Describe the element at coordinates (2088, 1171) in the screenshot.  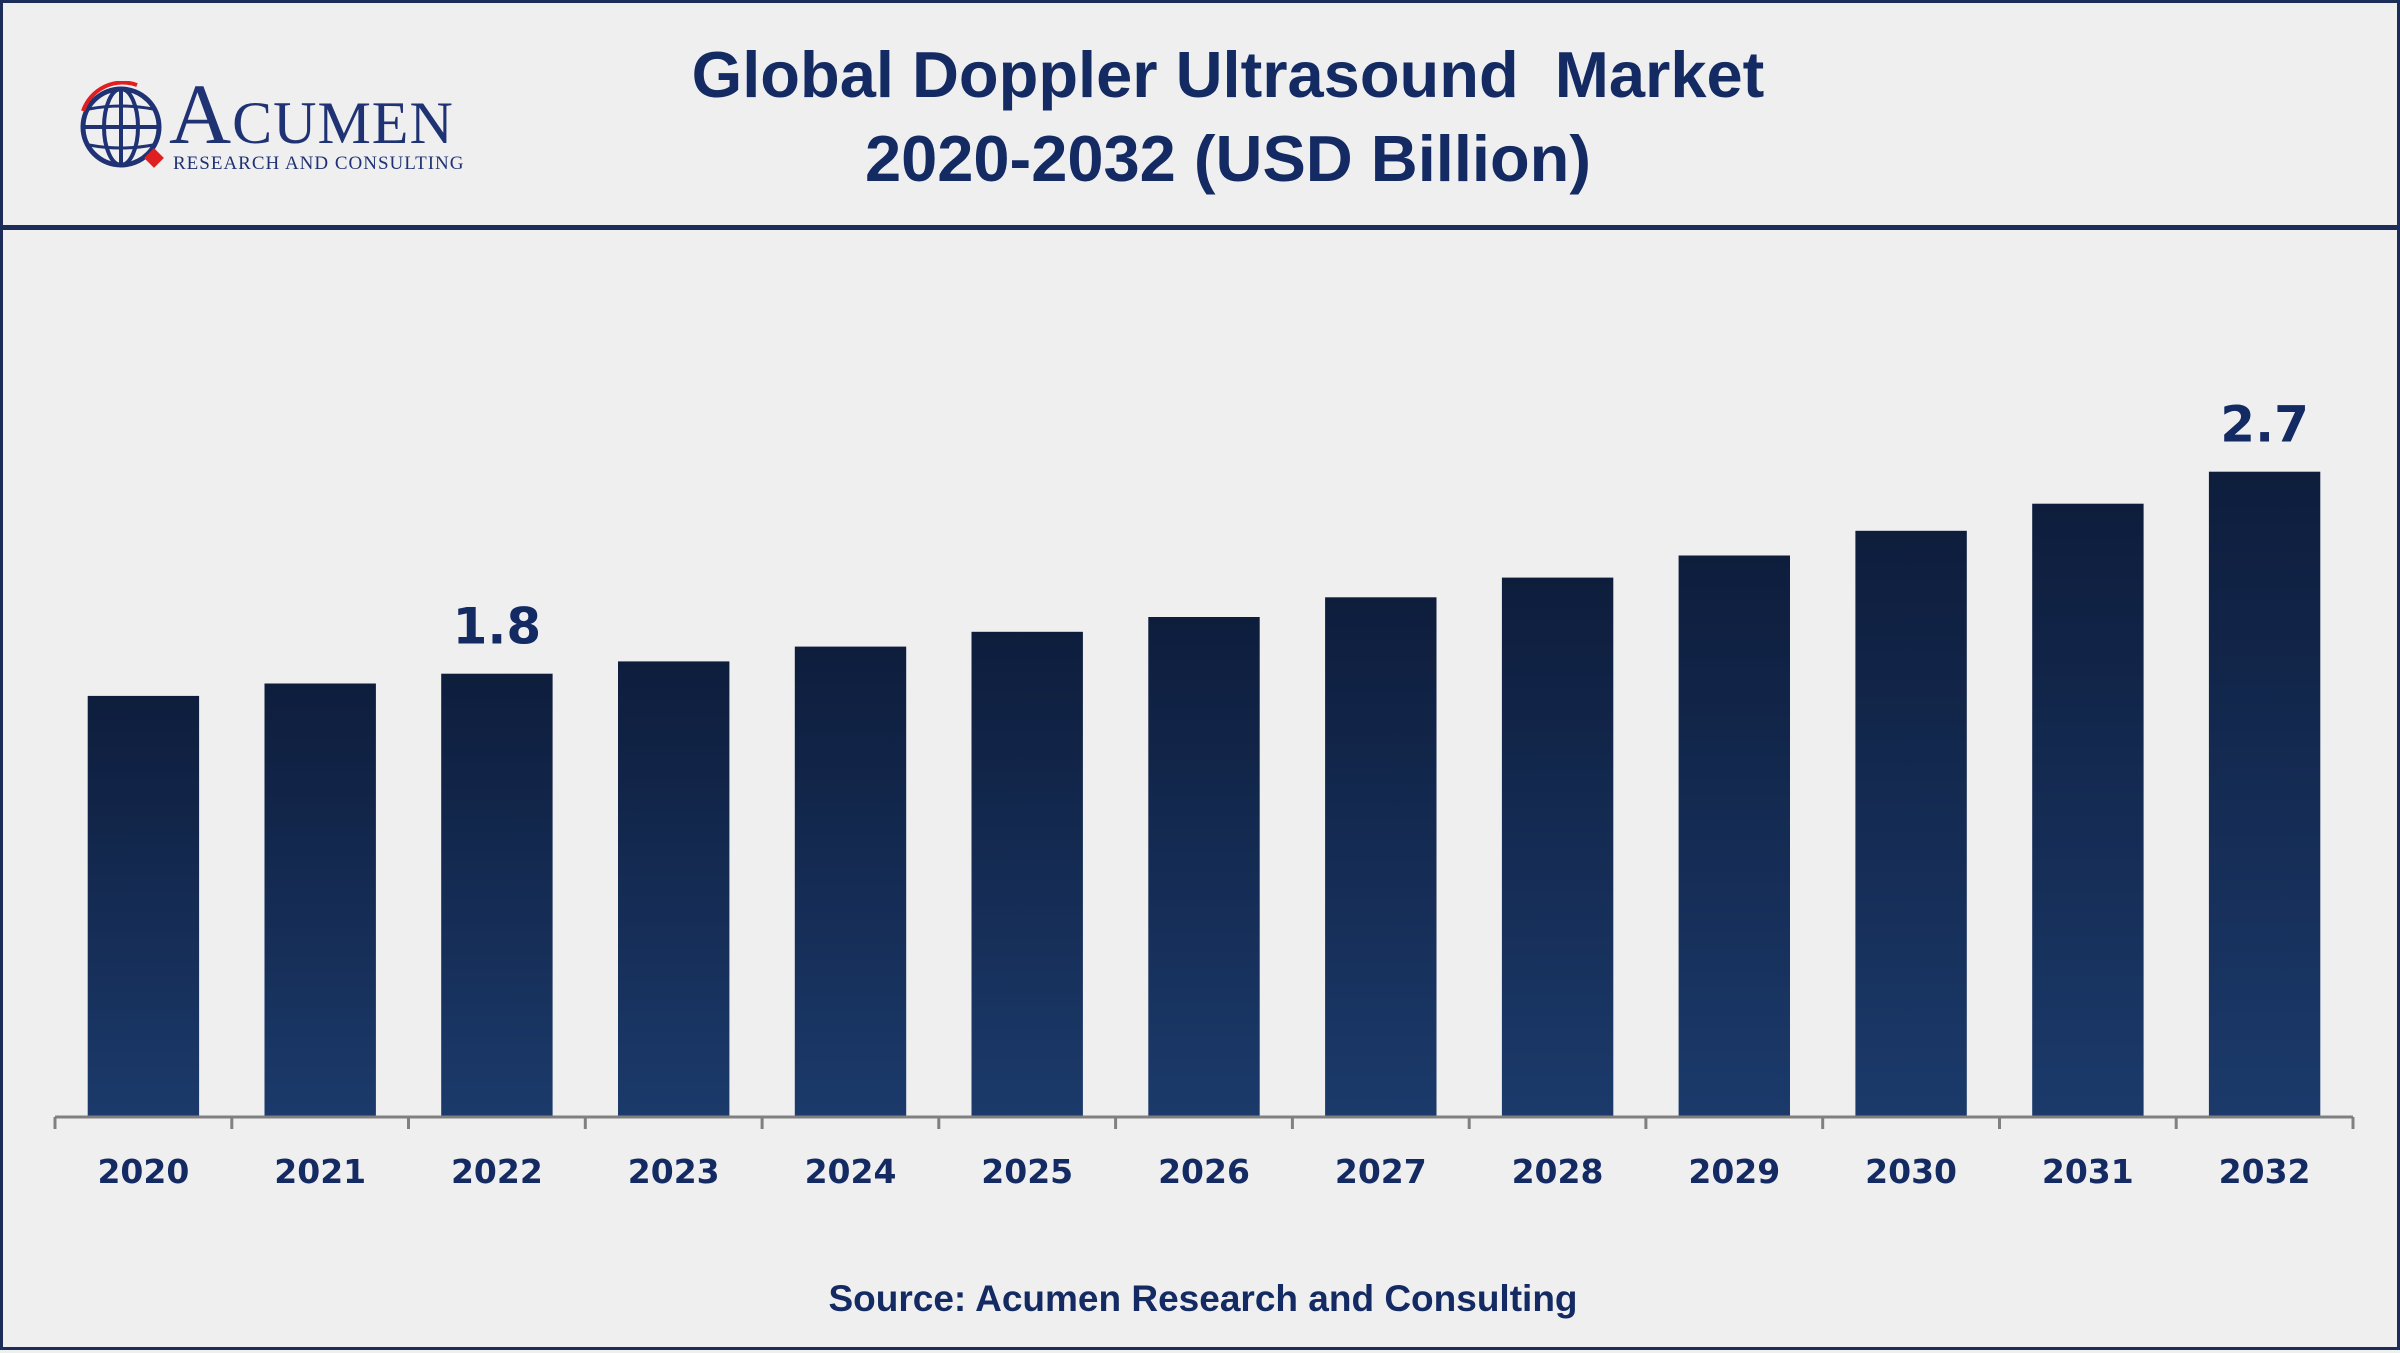
I see `x-tick-label-2031: 2031` at that location.